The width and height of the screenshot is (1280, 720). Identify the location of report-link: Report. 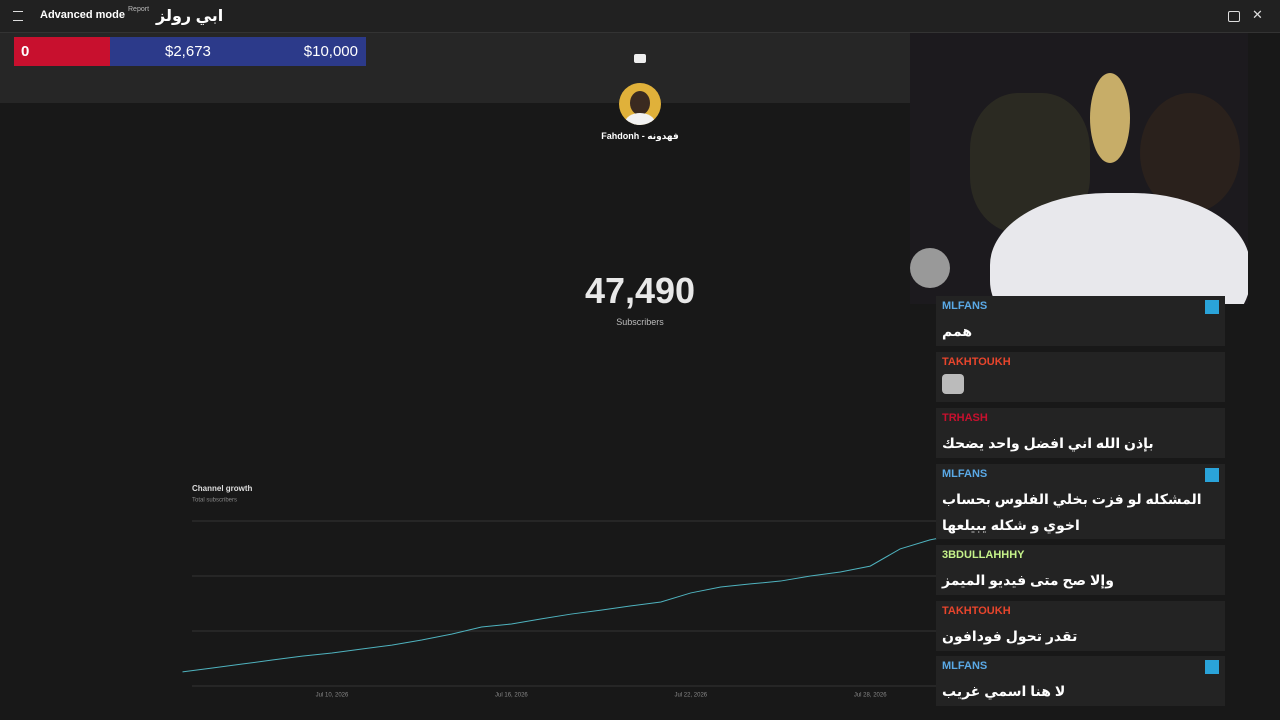
(139, 9).